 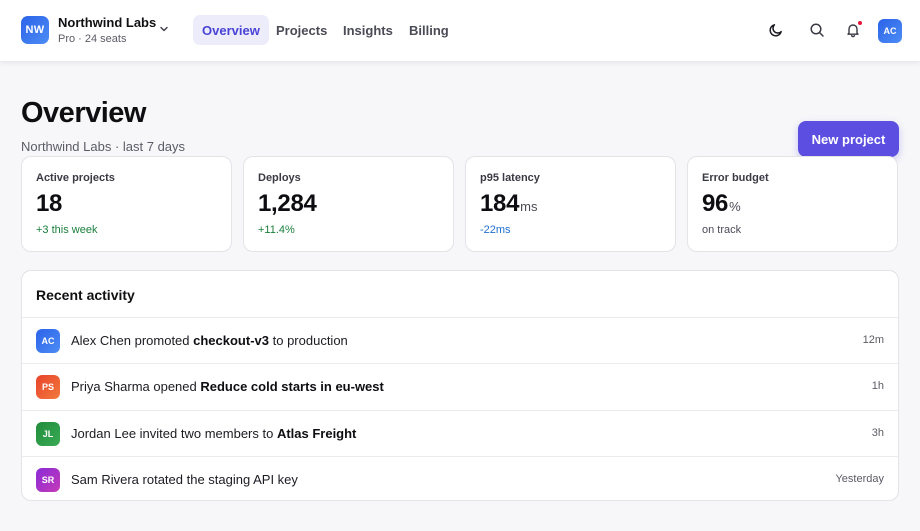 I want to click on search-icon, so click(x=817, y=30).